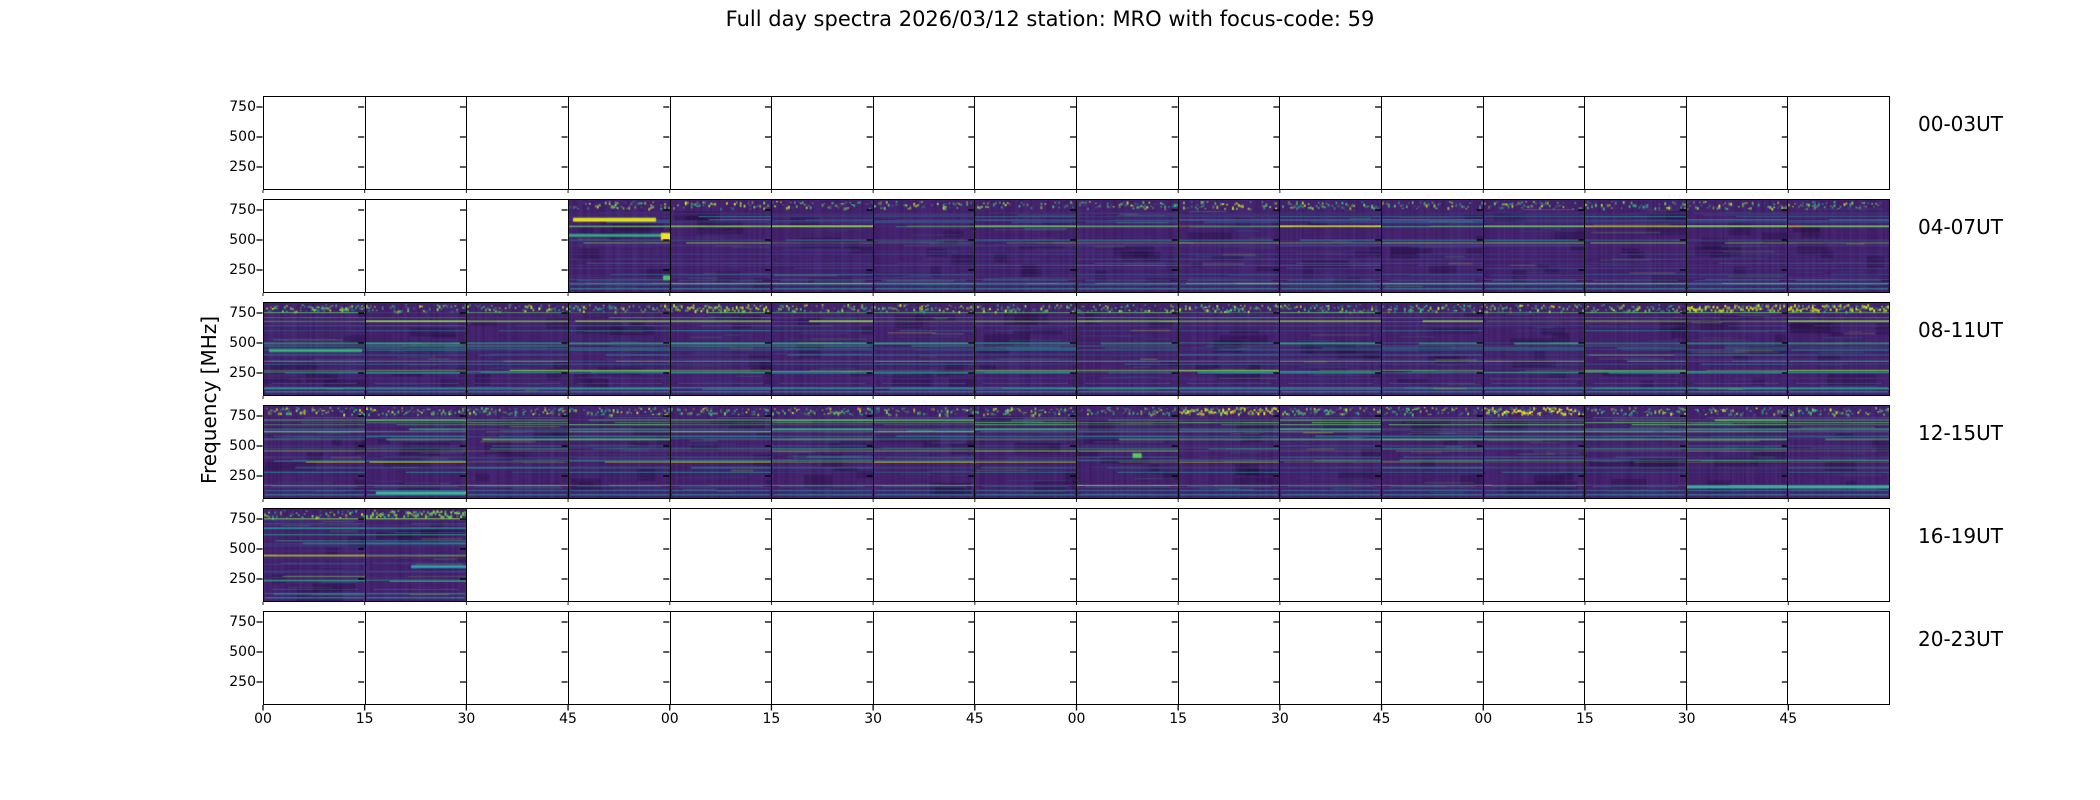 This screenshot has height=800, width=2100. What do you see at coordinates (1960, 639) in the screenshot?
I see `row-time-label: 20-23UT` at bounding box center [1960, 639].